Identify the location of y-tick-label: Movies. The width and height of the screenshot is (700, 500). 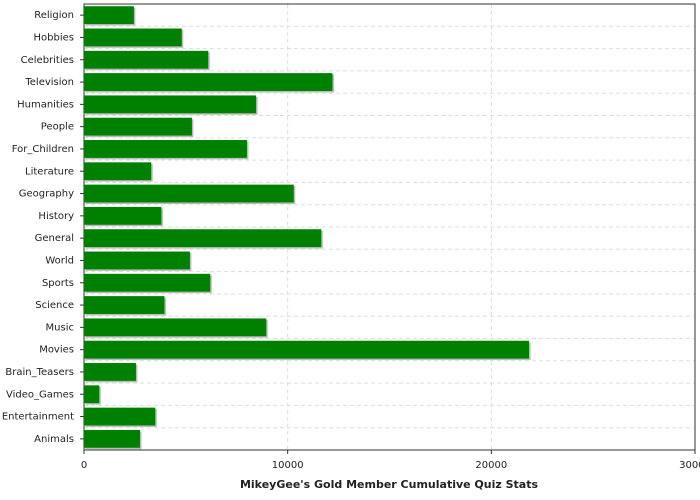
(56, 350).